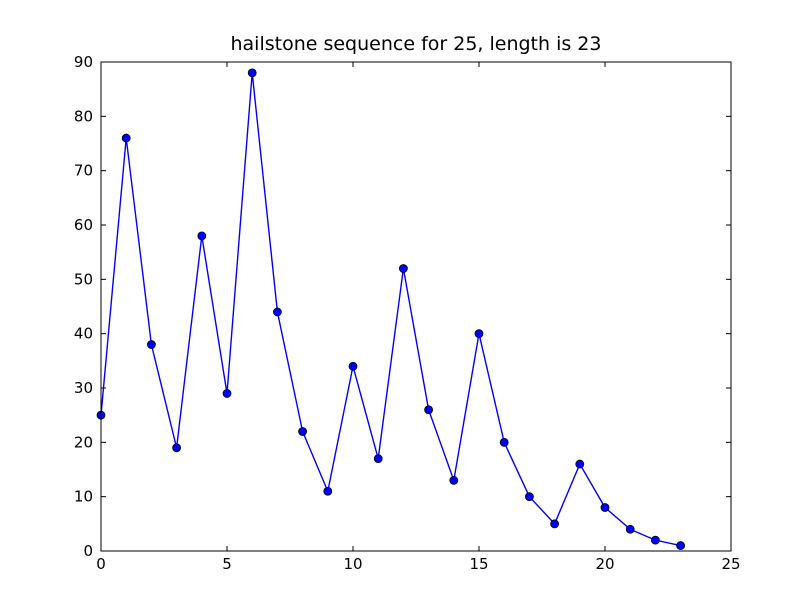  I want to click on y-tick-label: 80, so click(83, 116).